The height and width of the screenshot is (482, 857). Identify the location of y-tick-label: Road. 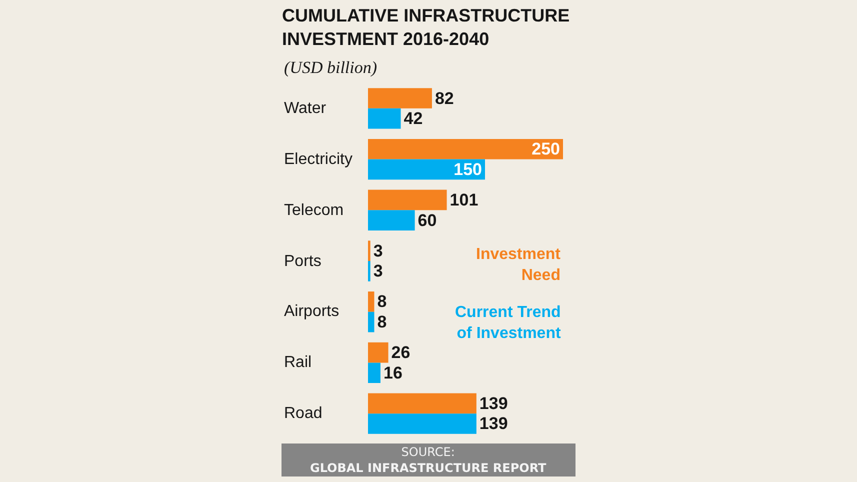
(303, 413).